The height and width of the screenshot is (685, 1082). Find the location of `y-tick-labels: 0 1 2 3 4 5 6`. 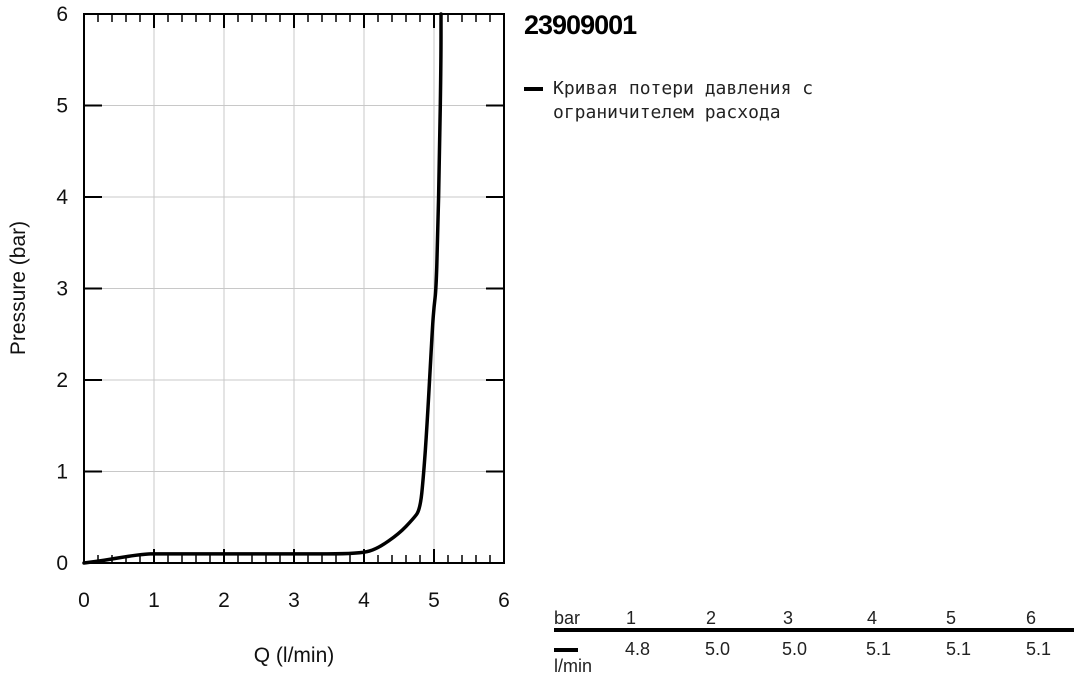

y-tick-labels: 0 1 2 3 4 5 6 is located at coordinates (62, 289).